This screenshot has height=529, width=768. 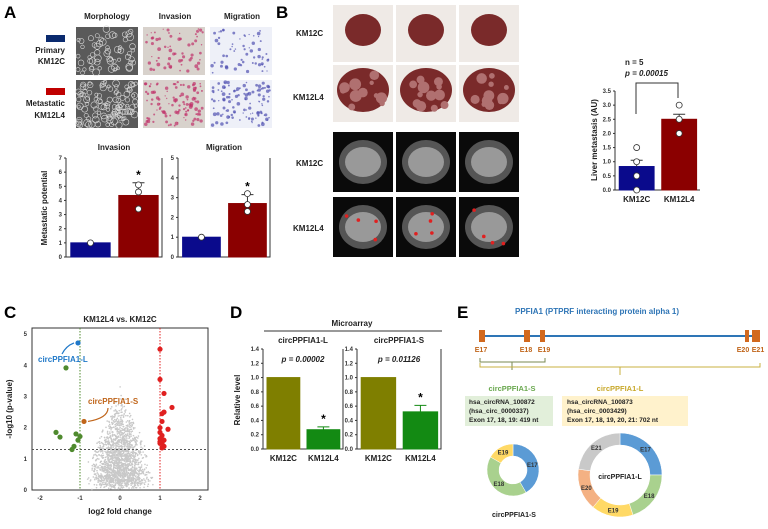 What do you see at coordinates (236, 312) in the screenshot?
I see `panel-label-d: D` at bounding box center [236, 312].